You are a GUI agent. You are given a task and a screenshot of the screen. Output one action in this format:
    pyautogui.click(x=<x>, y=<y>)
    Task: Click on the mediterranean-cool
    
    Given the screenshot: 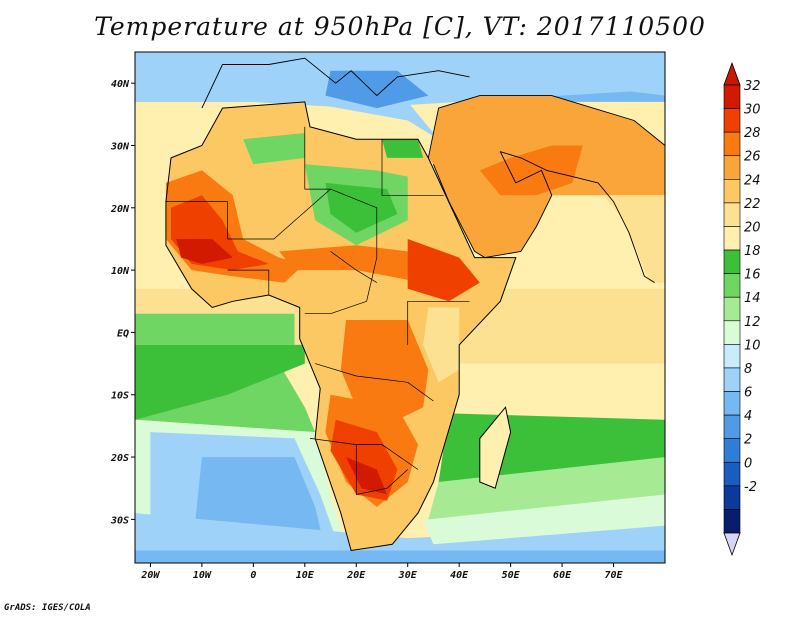 What is the action you would take?
    pyautogui.click(x=377, y=89)
    